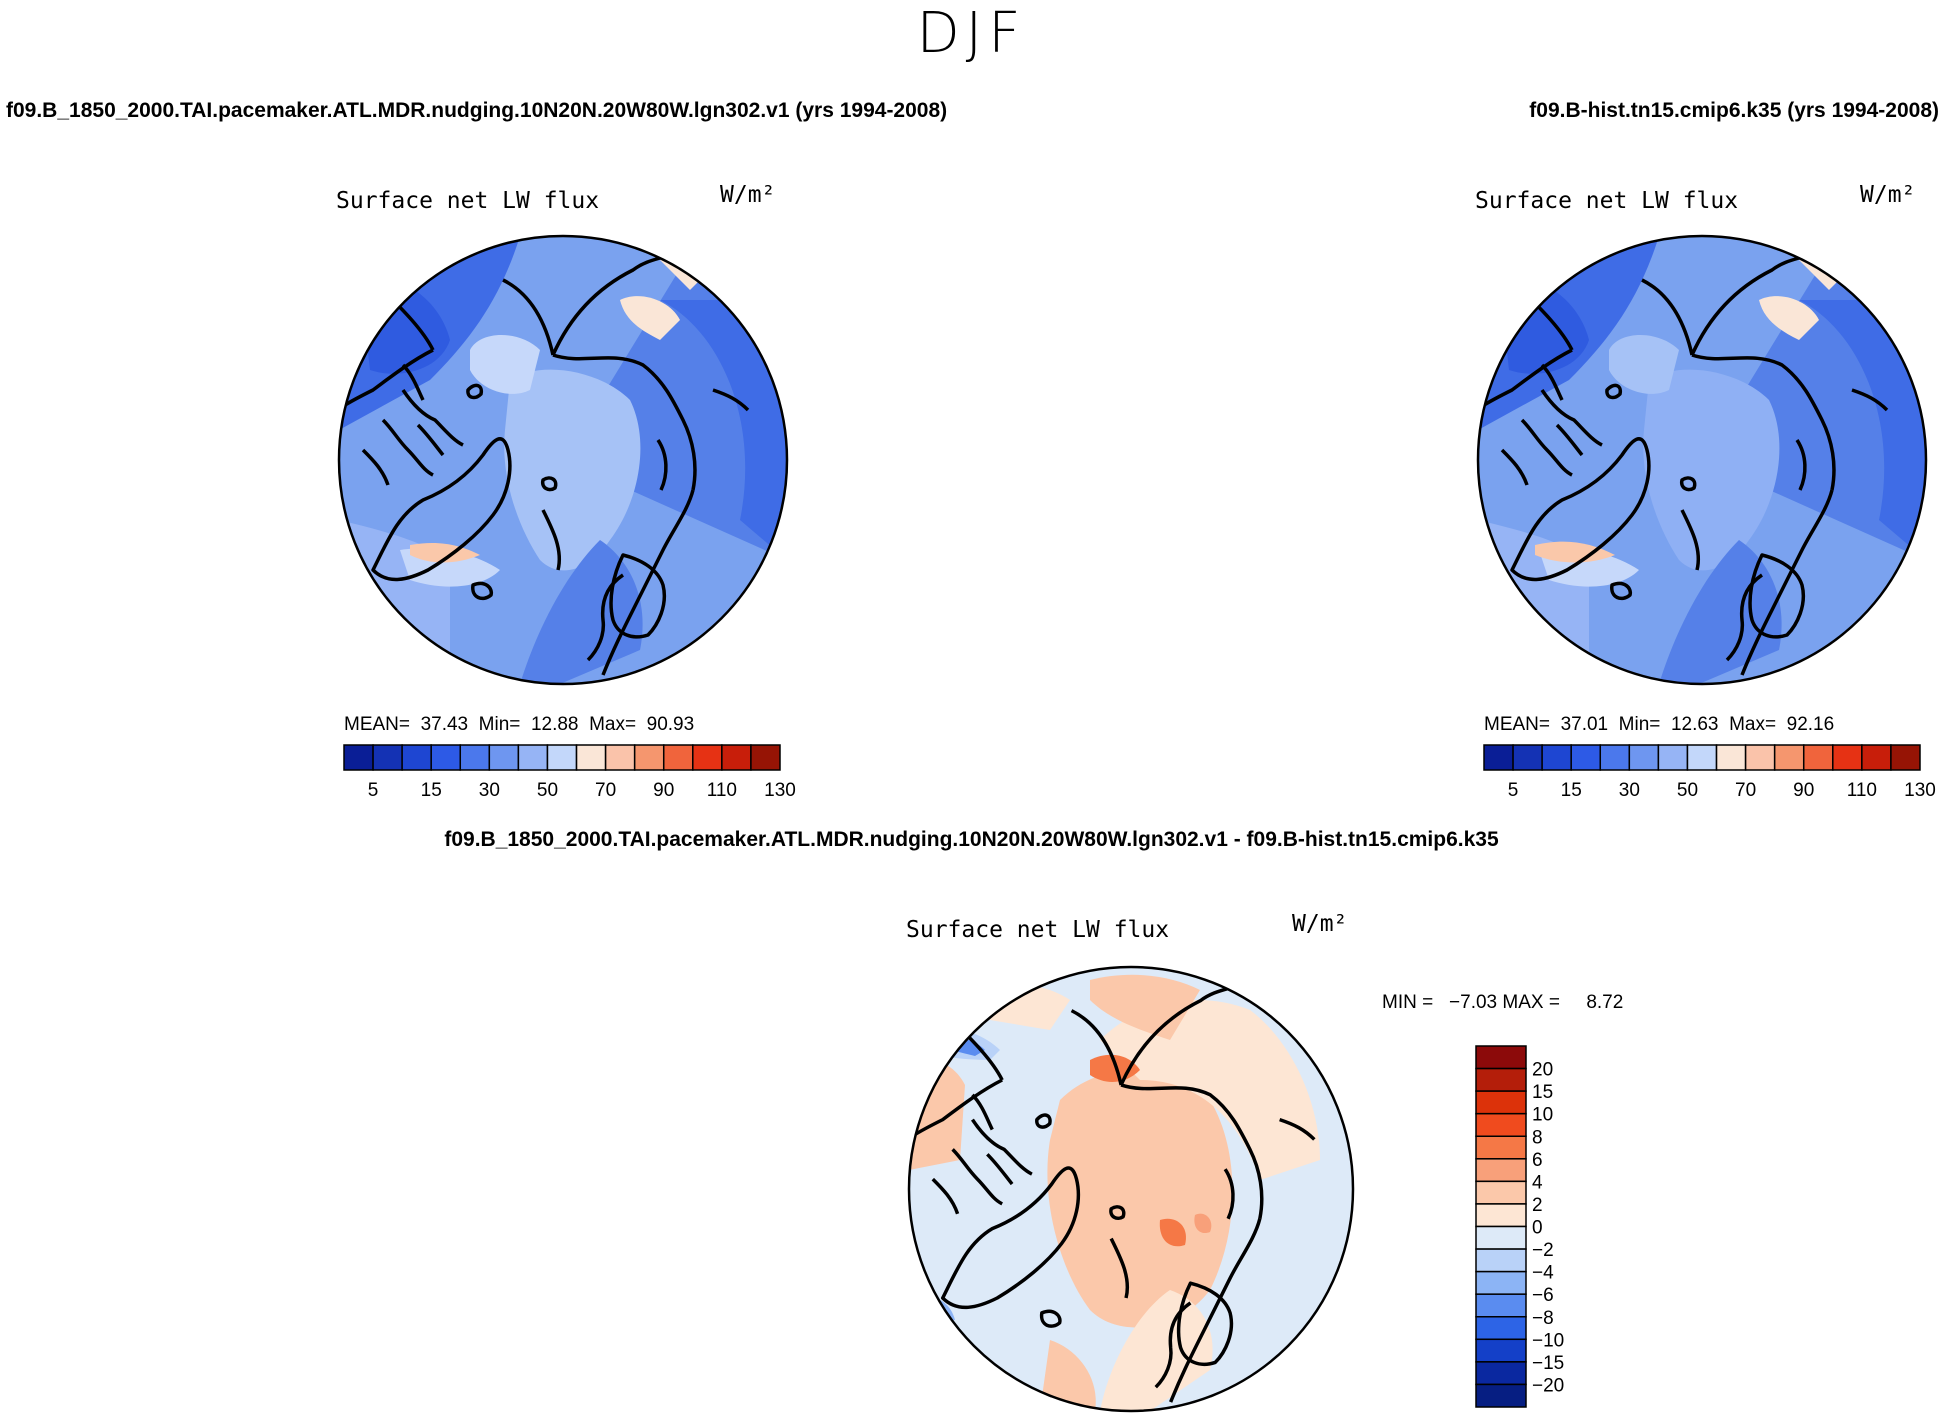 This screenshot has width=1943, height=1416. What do you see at coordinates (468, 201) in the screenshot?
I see `case1-subtitle: Surface net LW flux` at bounding box center [468, 201].